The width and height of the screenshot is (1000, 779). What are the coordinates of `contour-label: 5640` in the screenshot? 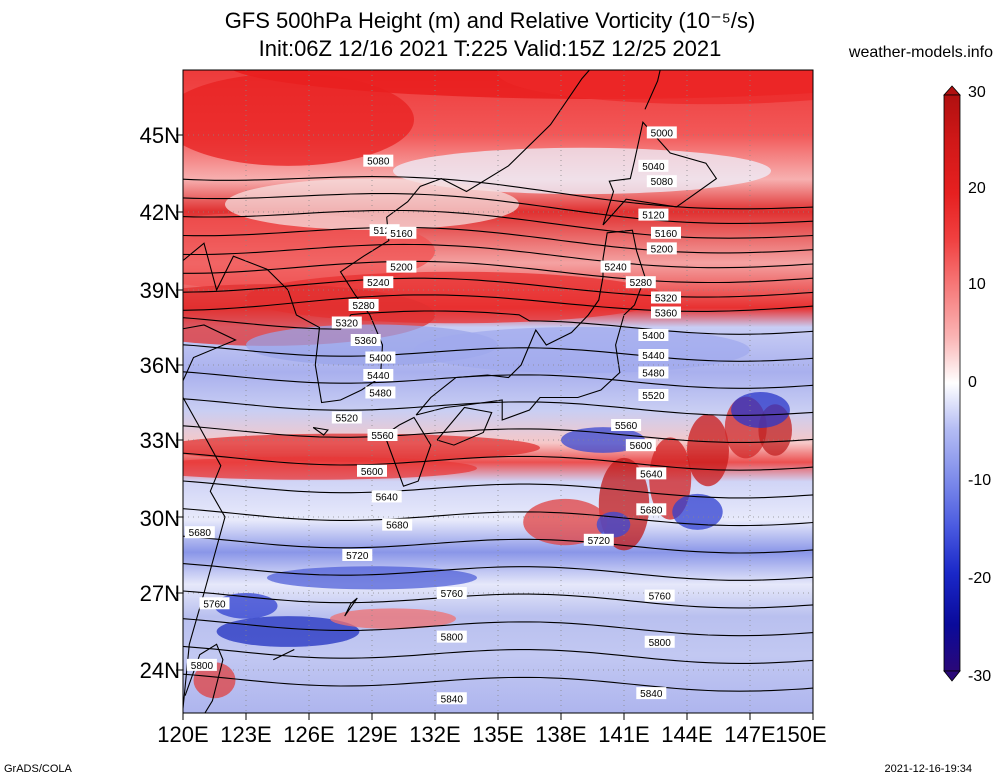 It's located at (386, 496).